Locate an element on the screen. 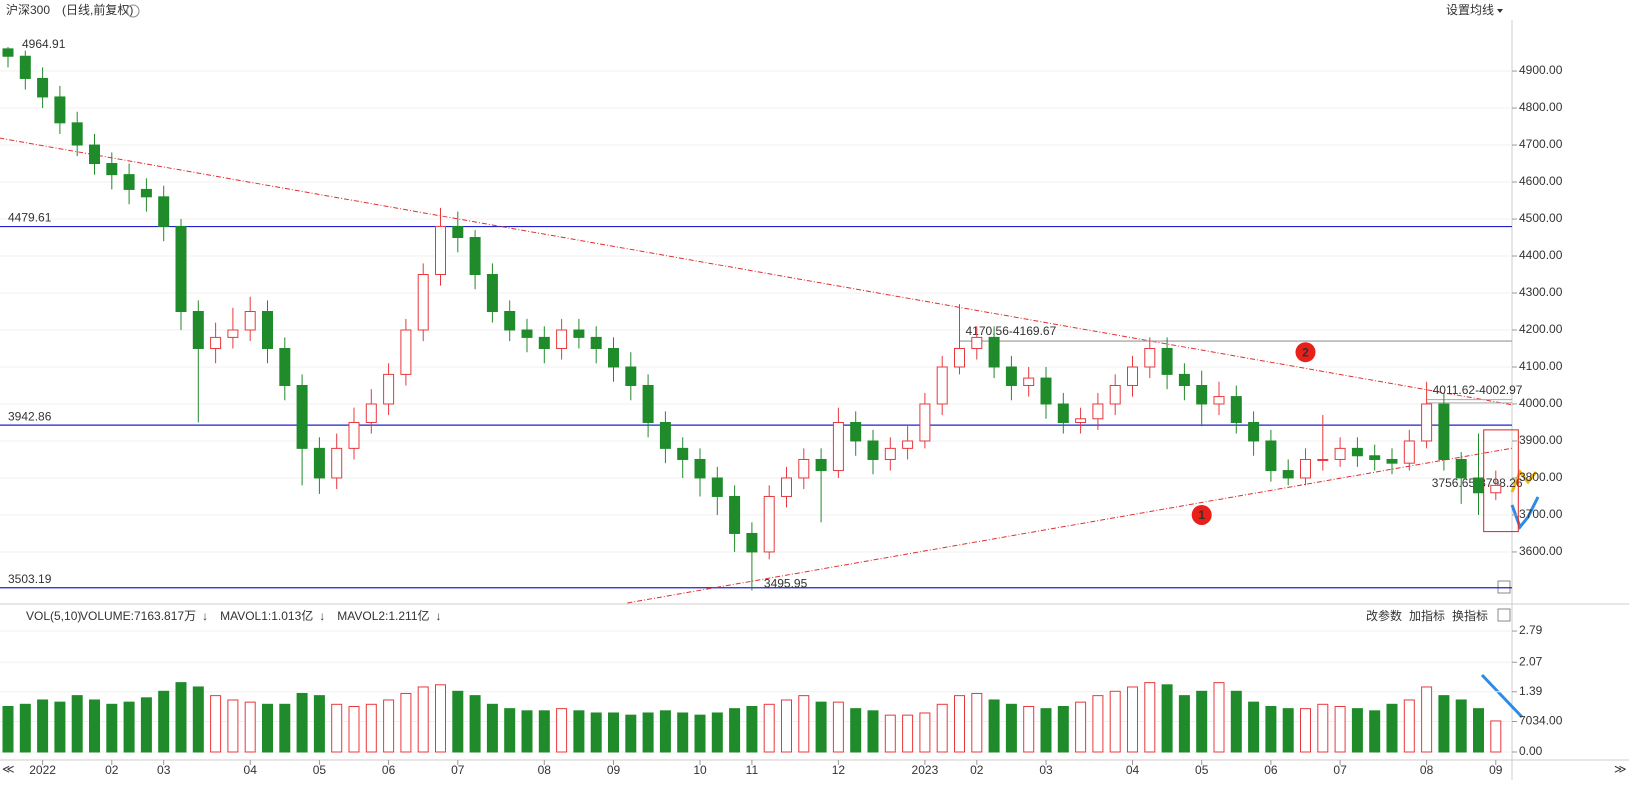  x-tick-label: 12 is located at coordinates (839, 770).